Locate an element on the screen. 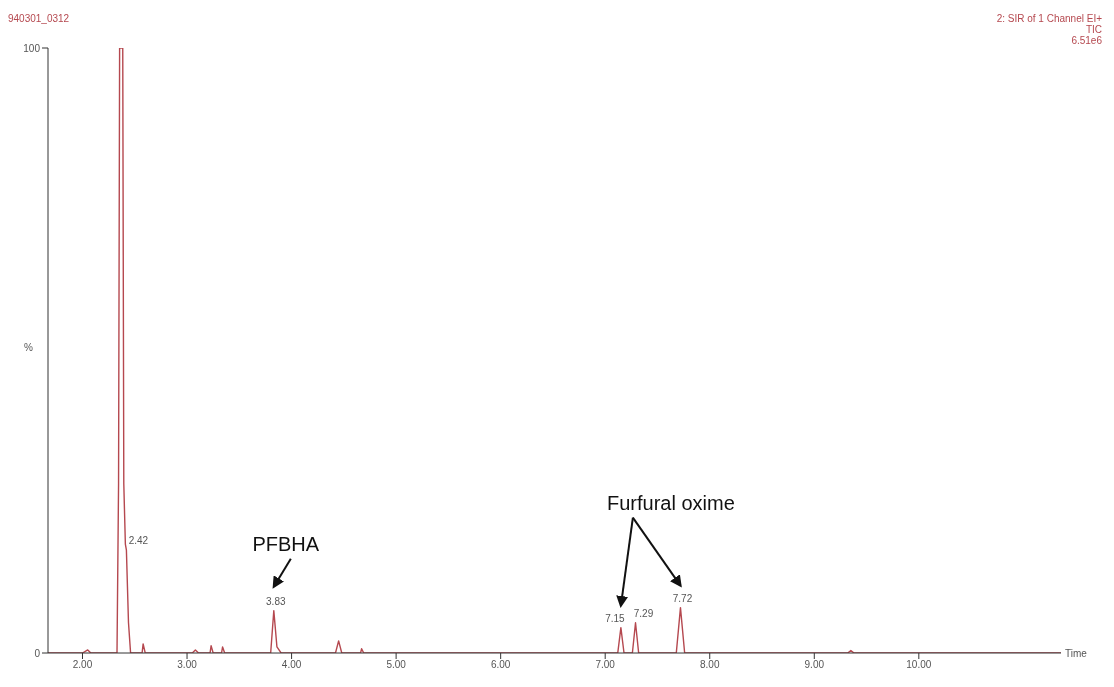 The image size is (1114, 687). x-tick-label: 8.00 is located at coordinates (710, 665).